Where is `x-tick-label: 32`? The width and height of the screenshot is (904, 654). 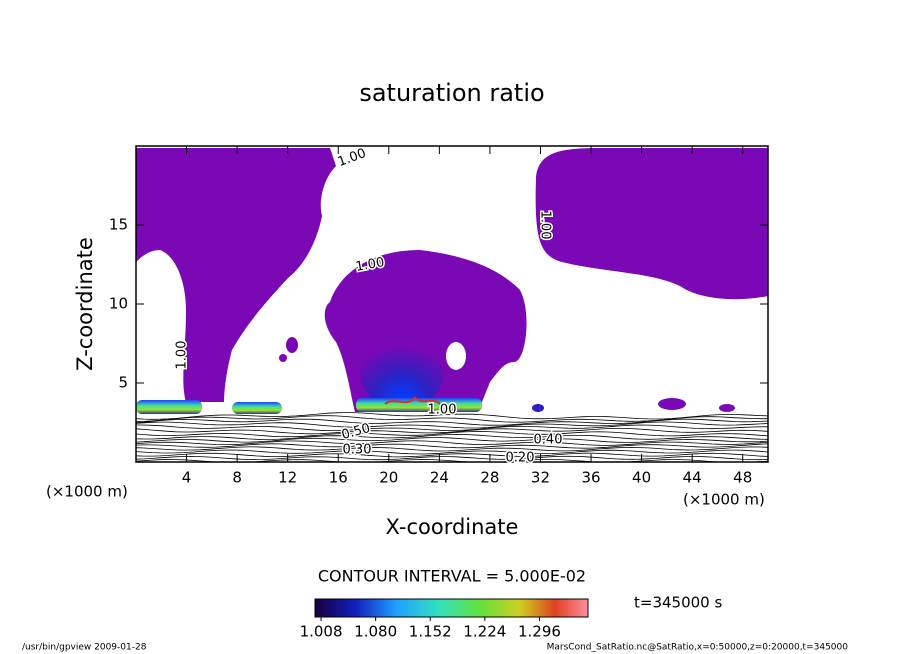
x-tick-label: 32 is located at coordinates (540, 478).